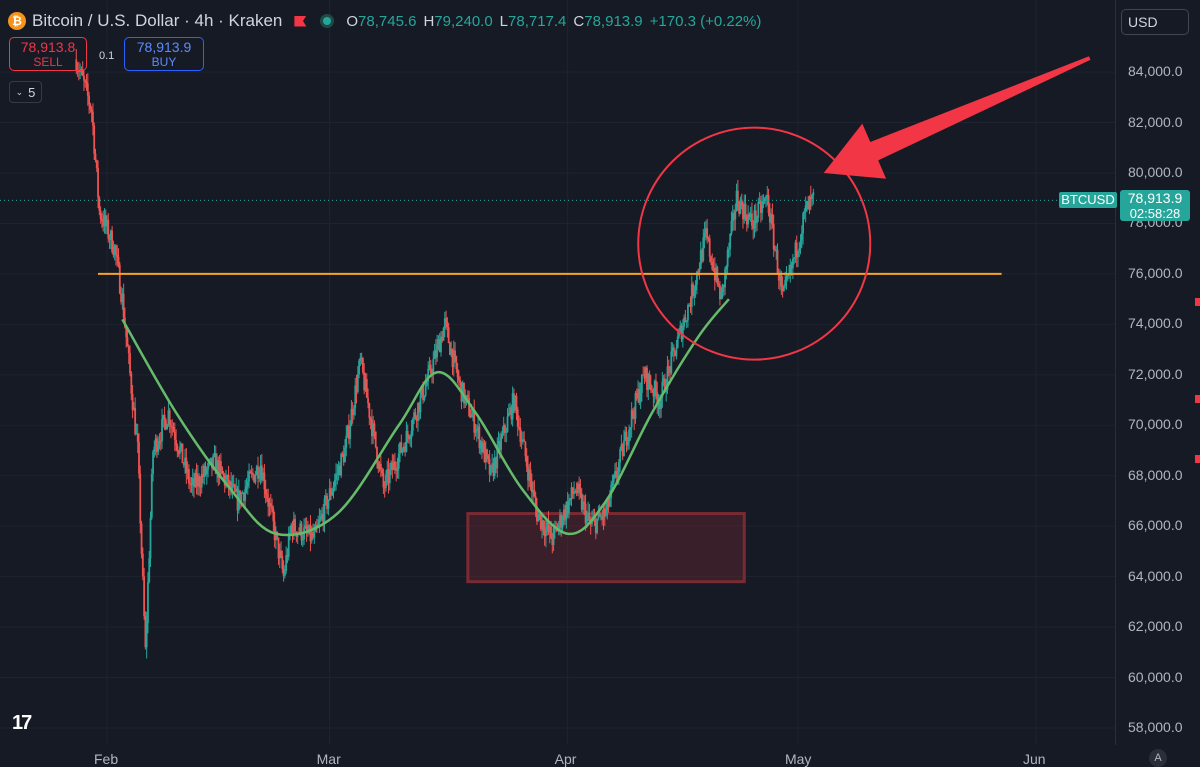 This screenshot has height=767, width=1200. I want to click on sell-button: 78,913.8 SELL, so click(48, 54).